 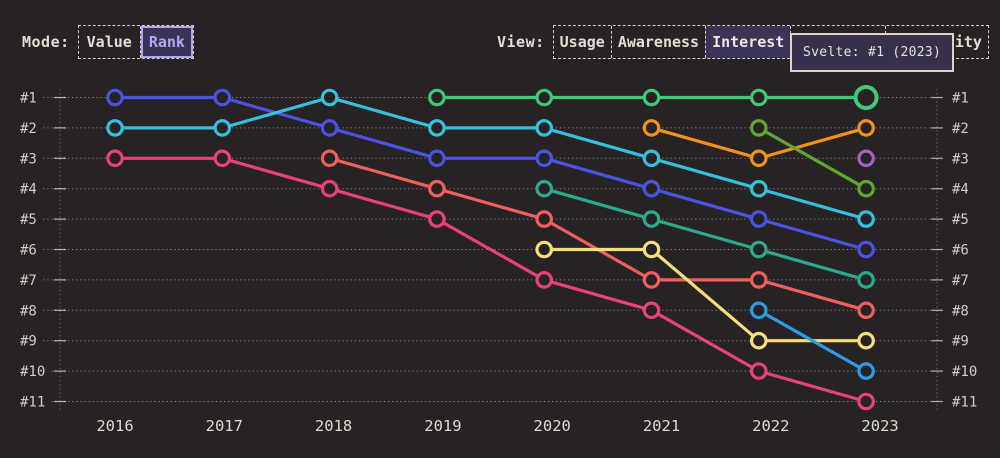 What do you see at coordinates (329, 128) in the screenshot?
I see `data-point-blue-2018` at bounding box center [329, 128].